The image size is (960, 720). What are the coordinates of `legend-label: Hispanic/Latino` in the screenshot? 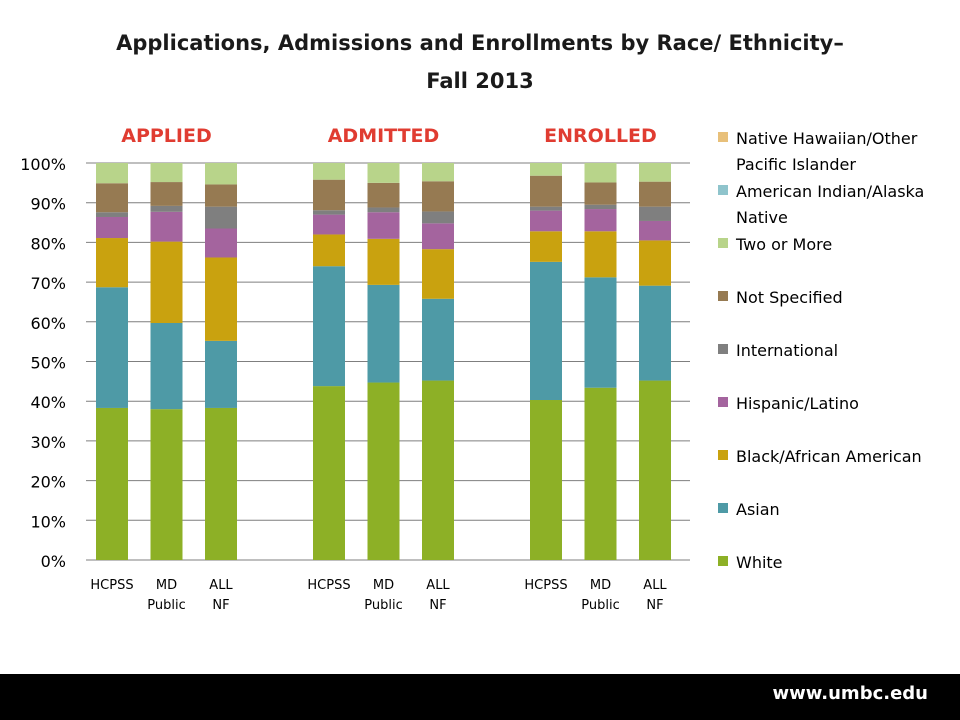 It's located at (797, 403).